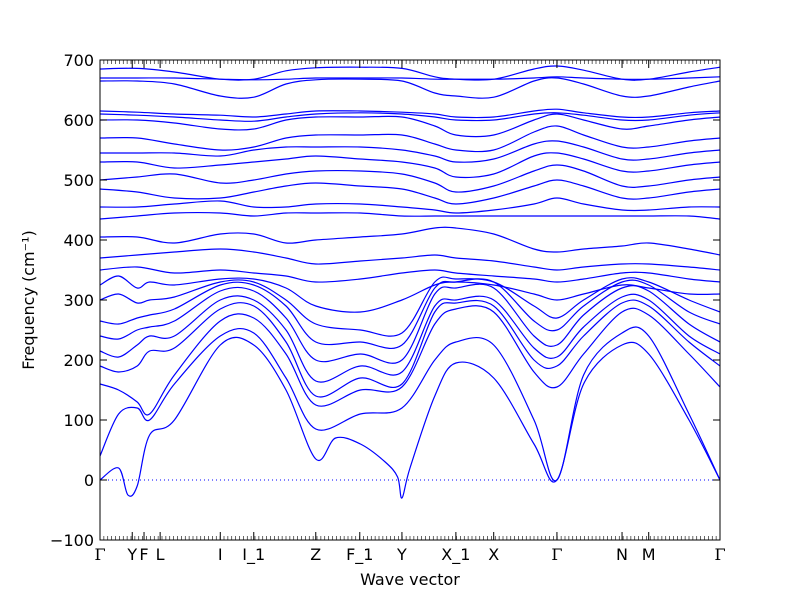 The width and height of the screenshot is (800, 600). Describe the element at coordinates (493, 554) in the screenshot. I see `x-tick-label: X` at that location.